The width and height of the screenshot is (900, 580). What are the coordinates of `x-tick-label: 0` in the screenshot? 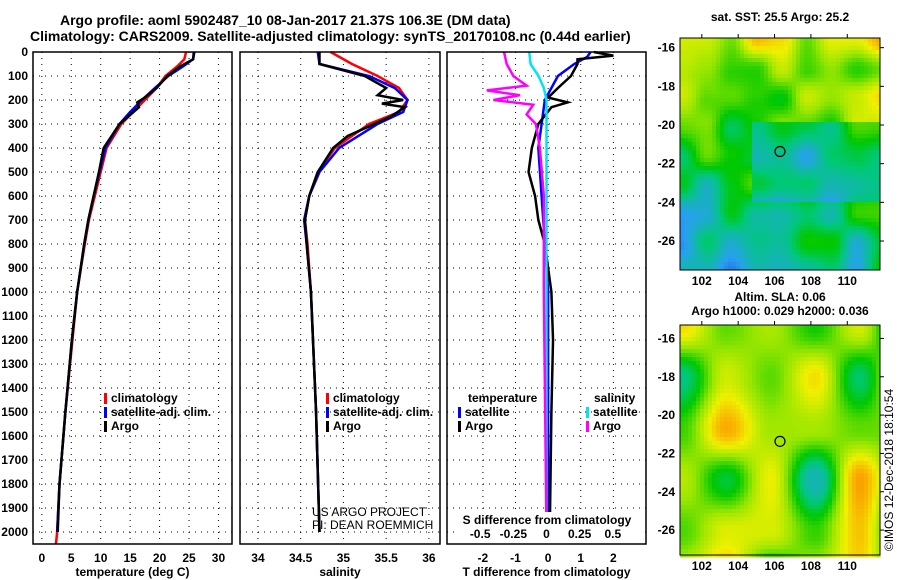 It's located at (41, 558).